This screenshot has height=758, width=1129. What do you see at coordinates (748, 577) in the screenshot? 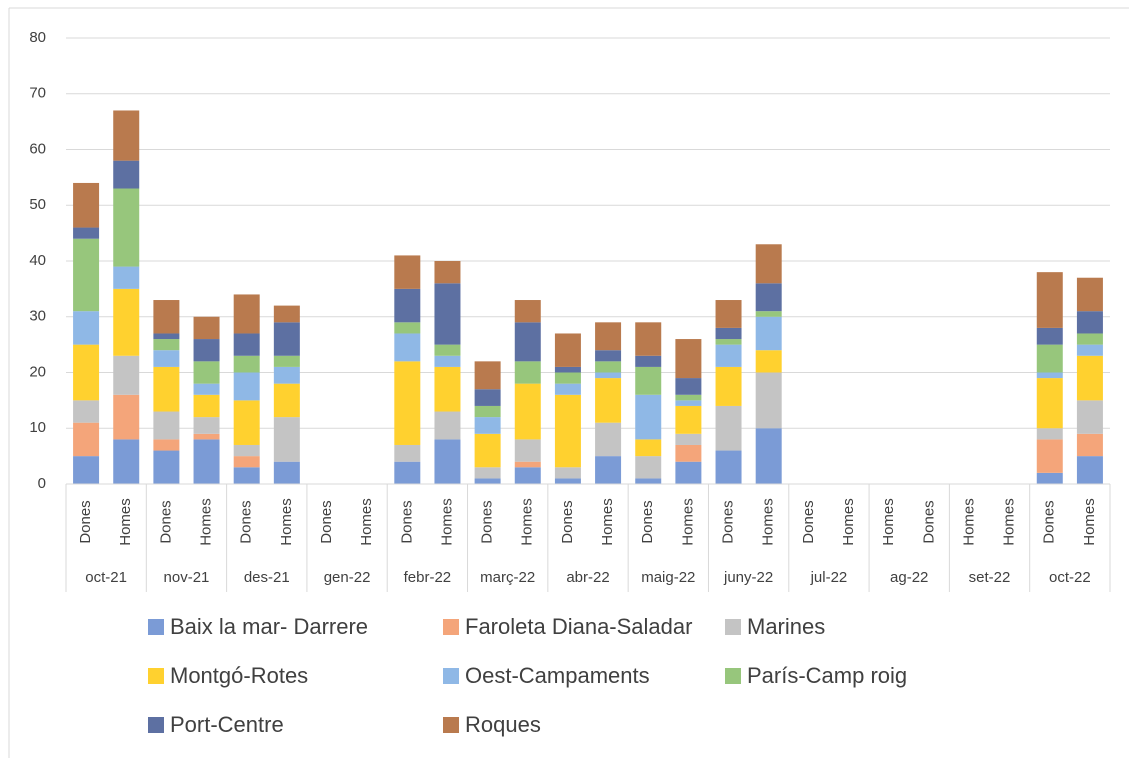
I see `group-label: juny-22` at bounding box center [748, 577].